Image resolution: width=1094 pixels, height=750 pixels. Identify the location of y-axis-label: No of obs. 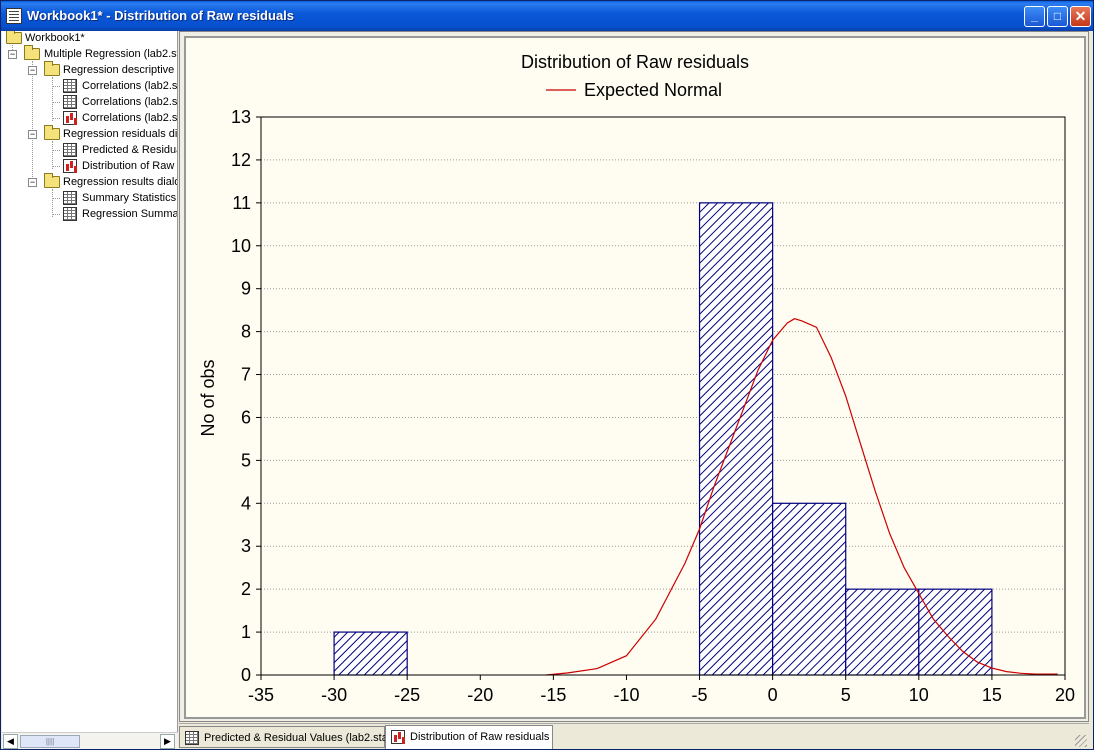
(208, 397).